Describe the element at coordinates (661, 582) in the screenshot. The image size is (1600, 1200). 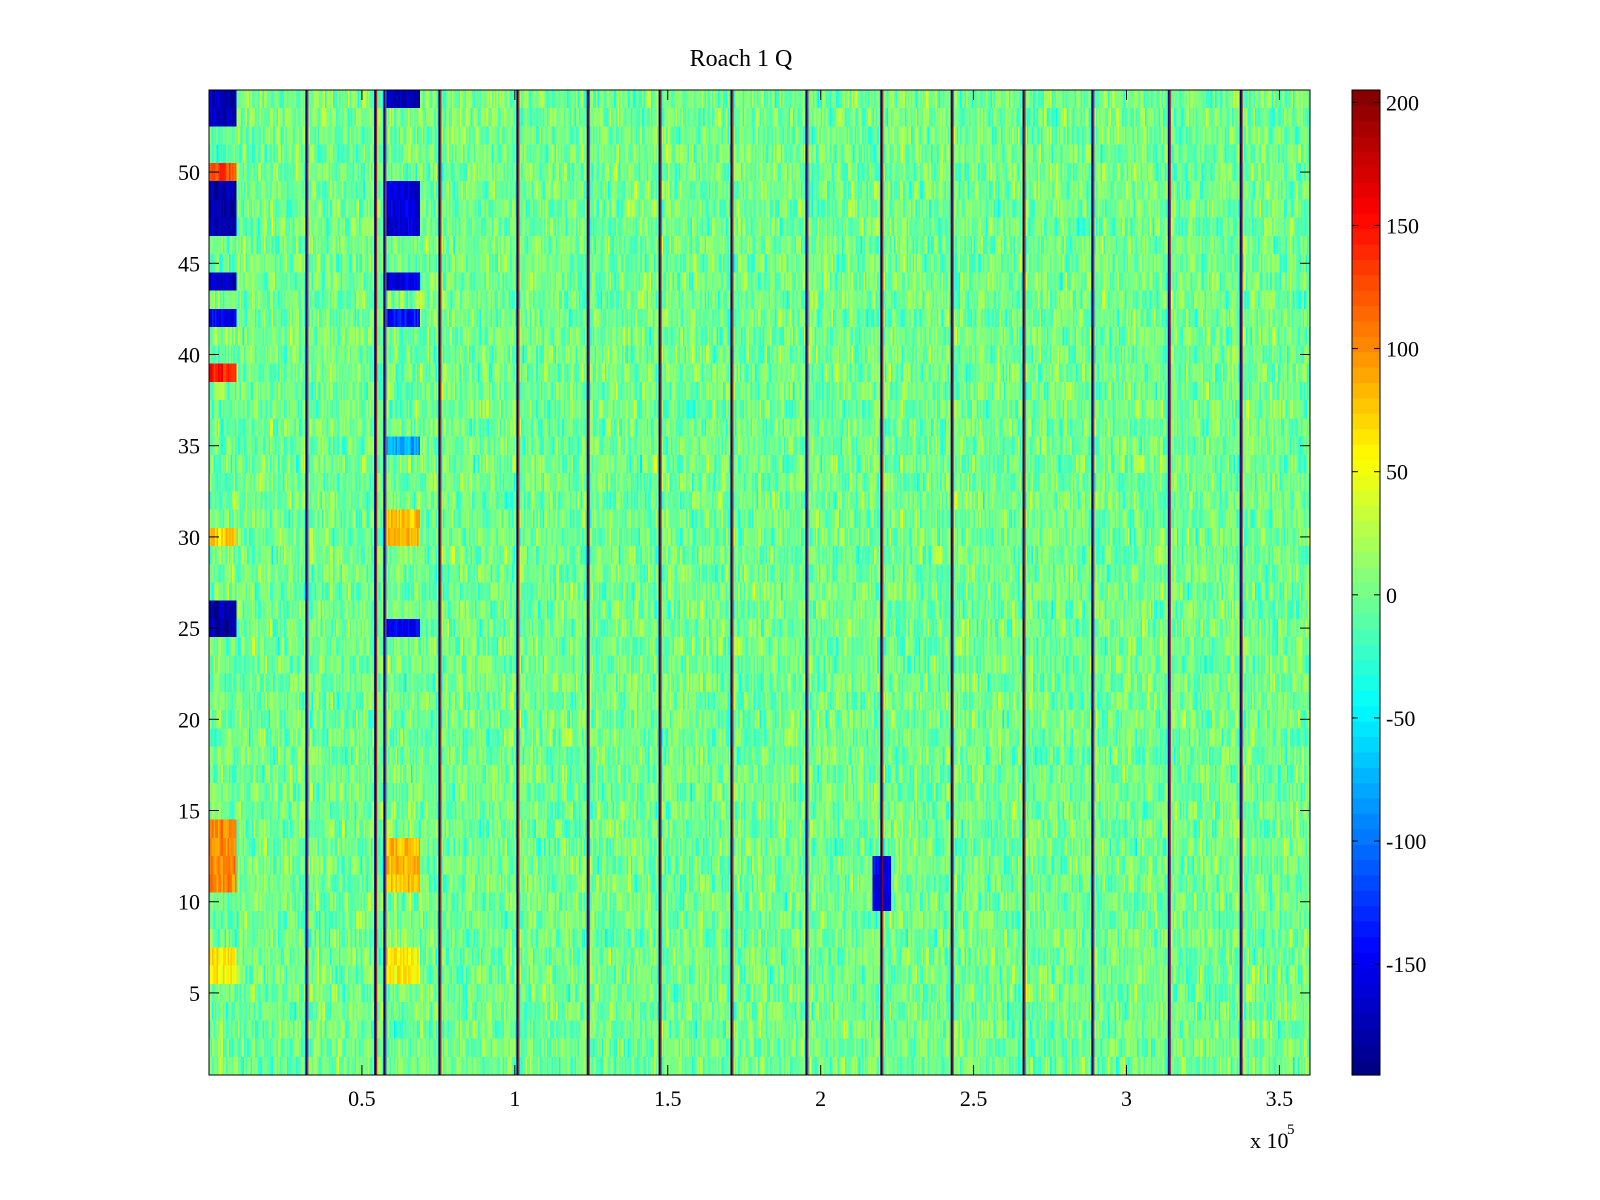
I see `boundary-line-6-edge` at that location.